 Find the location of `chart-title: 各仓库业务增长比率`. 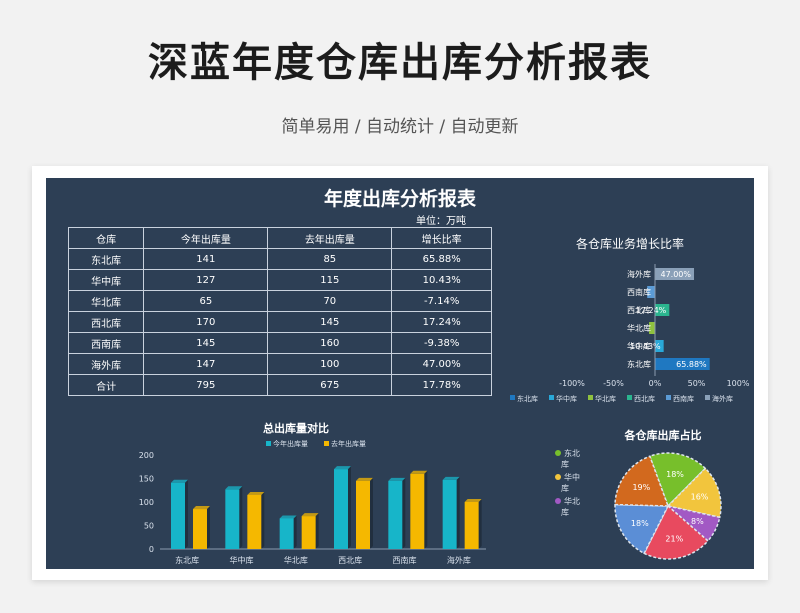

chart-title: 各仓库业务增长比率 is located at coordinates (630, 243).